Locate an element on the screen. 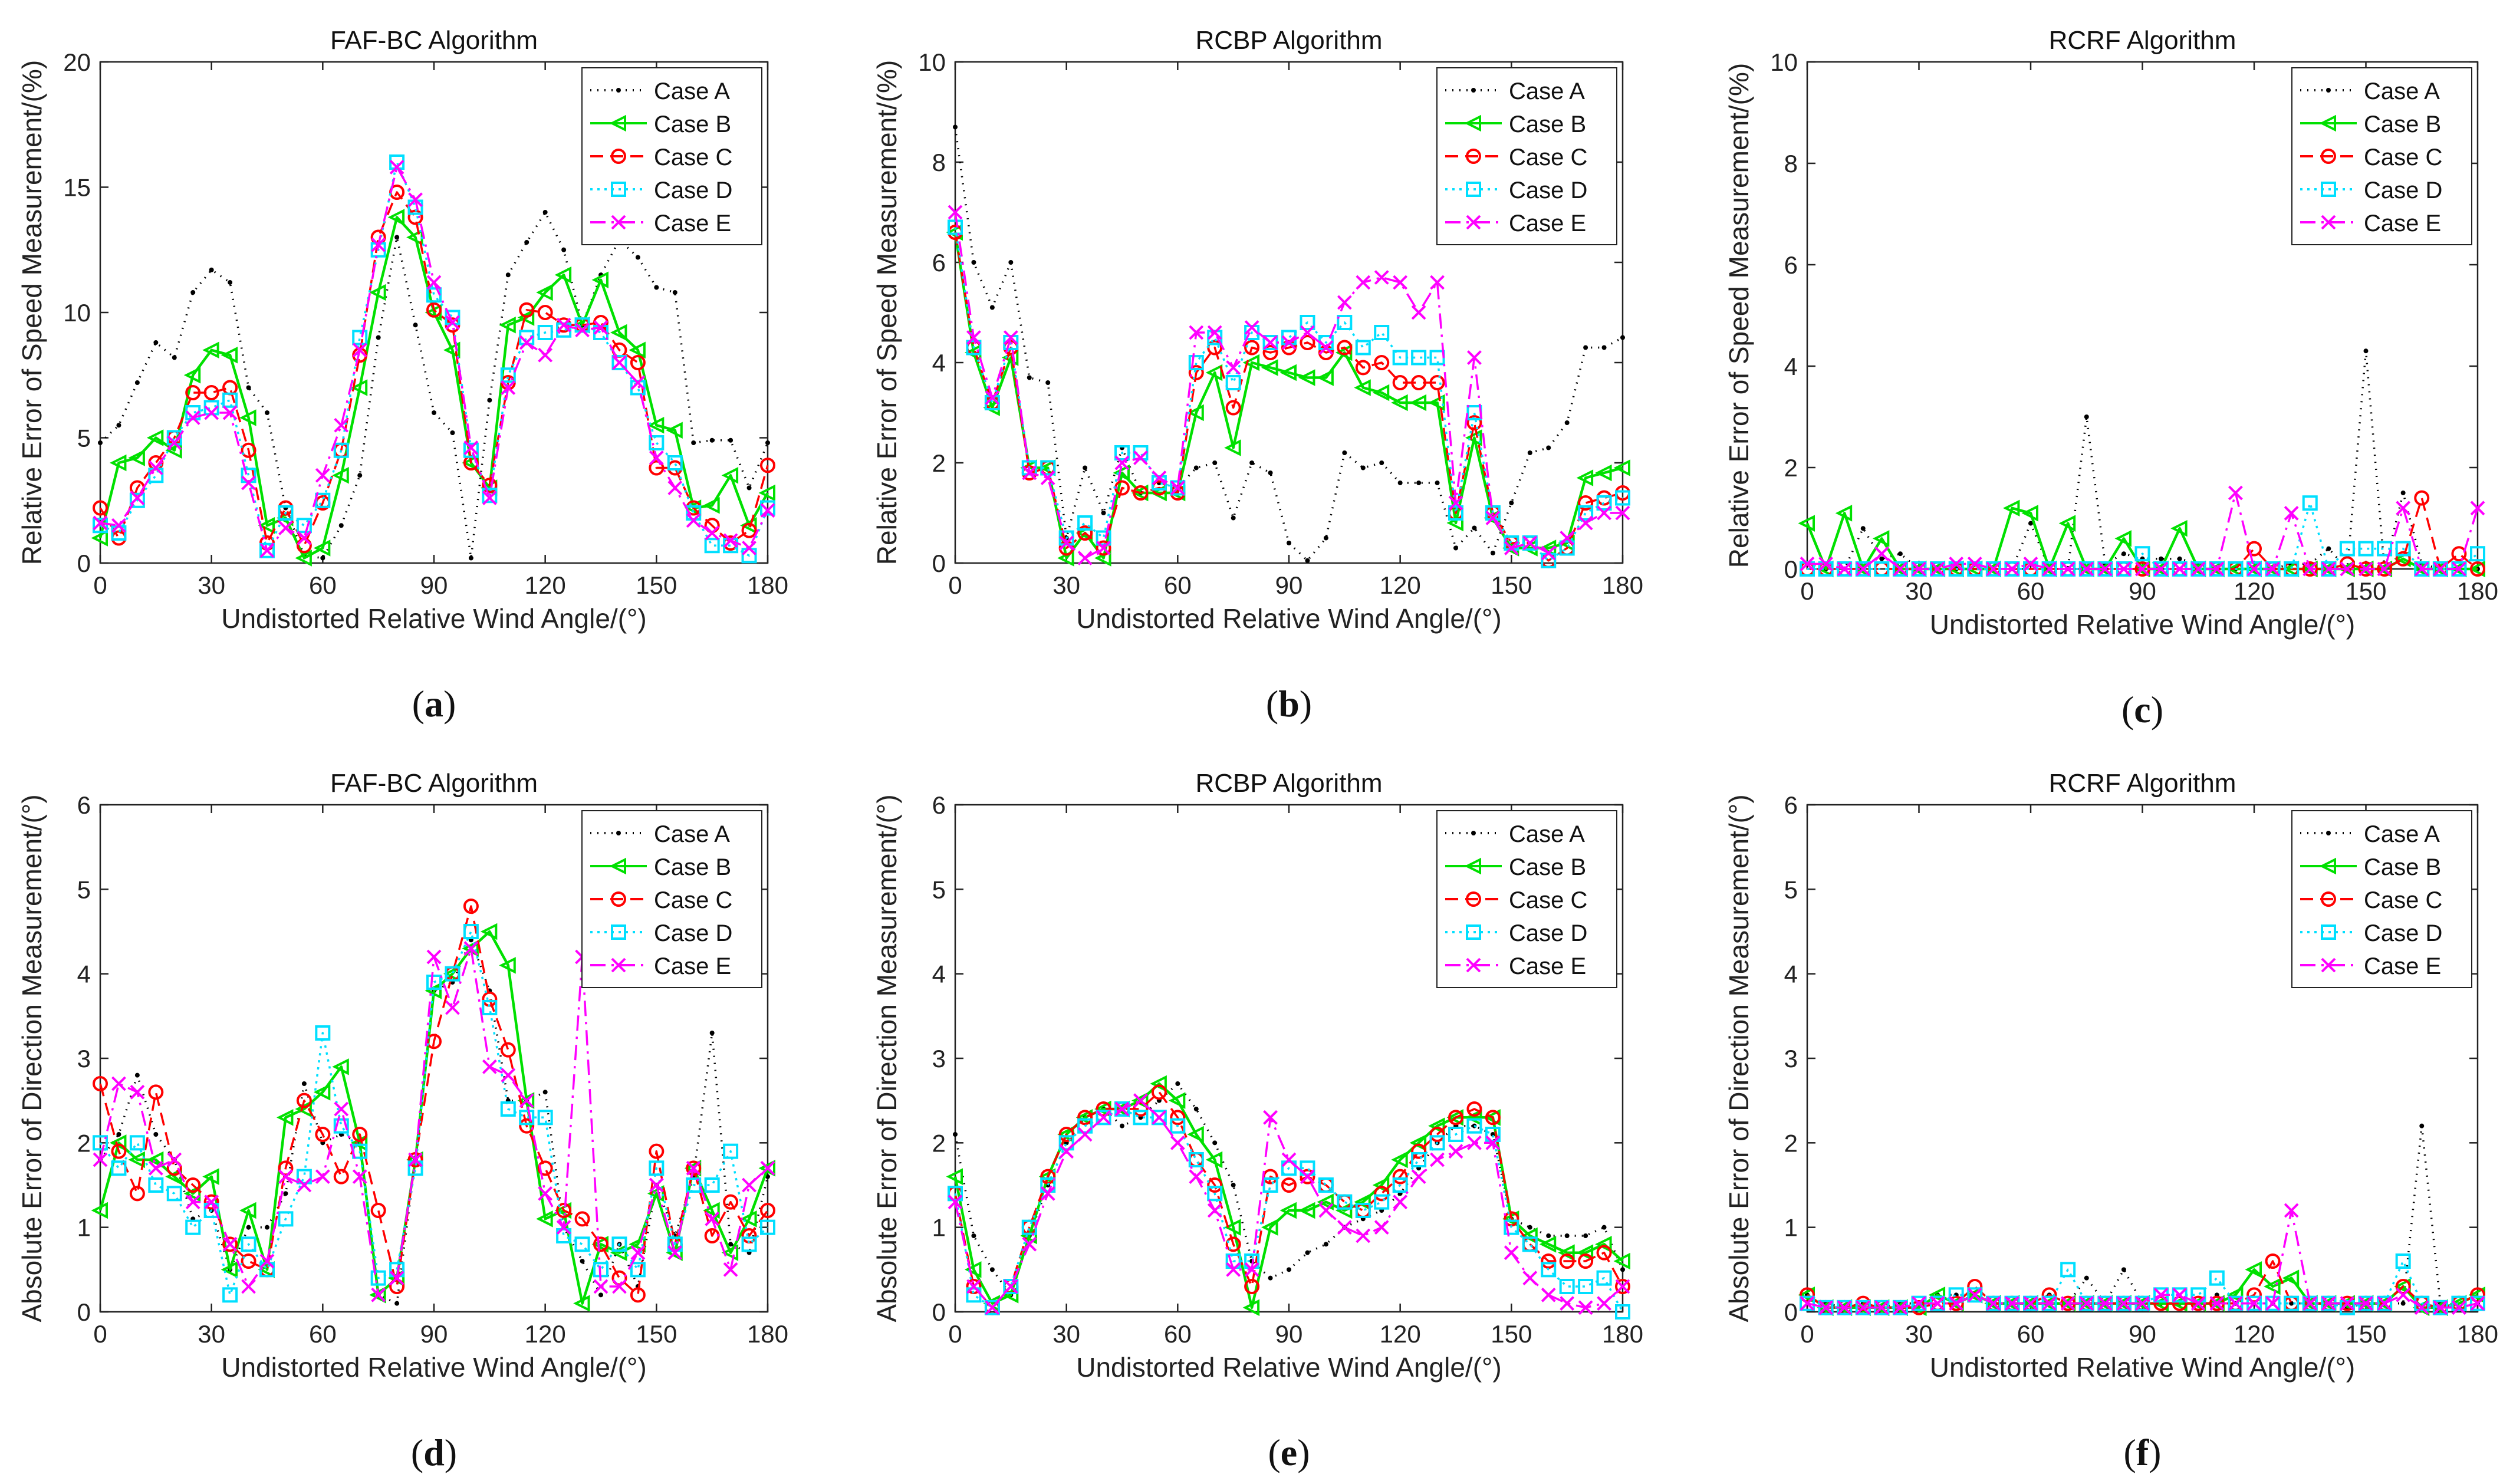  x-tick-label: 150 is located at coordinates (1512, 1334).